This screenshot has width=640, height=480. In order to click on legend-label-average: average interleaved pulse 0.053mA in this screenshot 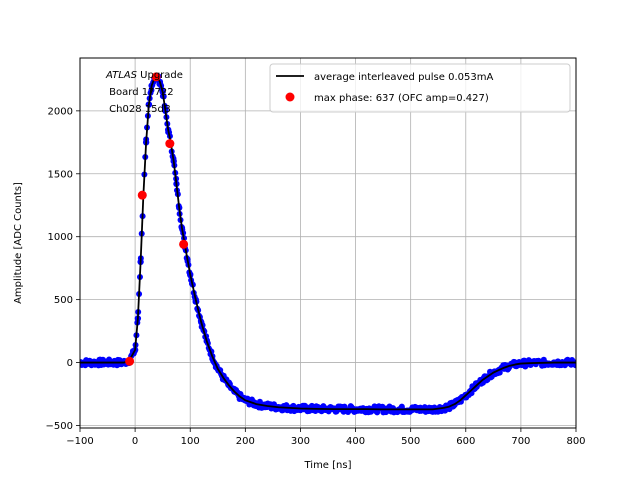, I will do `click(403, 77)`.